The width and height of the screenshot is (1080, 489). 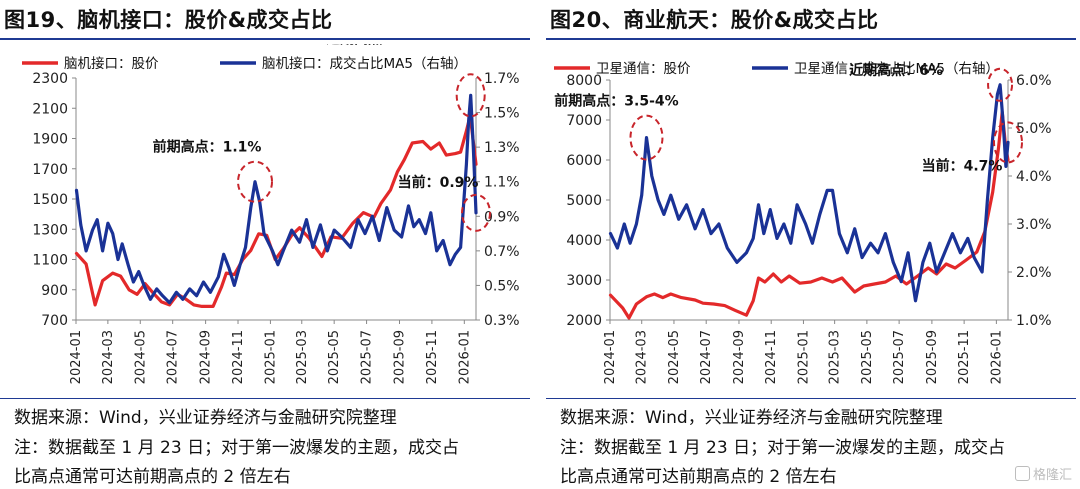 I want to click on annotation-label: 近期高点：6%, so click(x=896, y=70).